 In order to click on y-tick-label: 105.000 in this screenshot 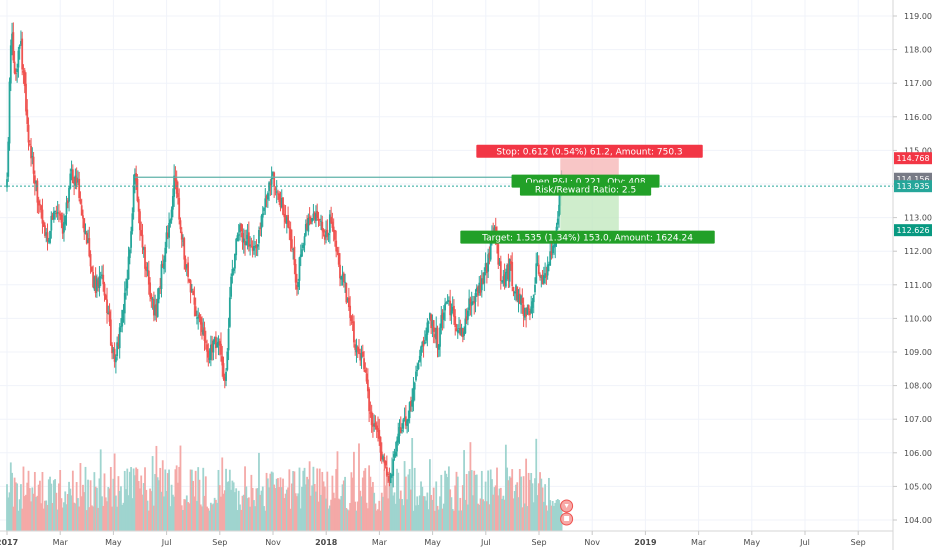, I will do `click(918, 486)`.